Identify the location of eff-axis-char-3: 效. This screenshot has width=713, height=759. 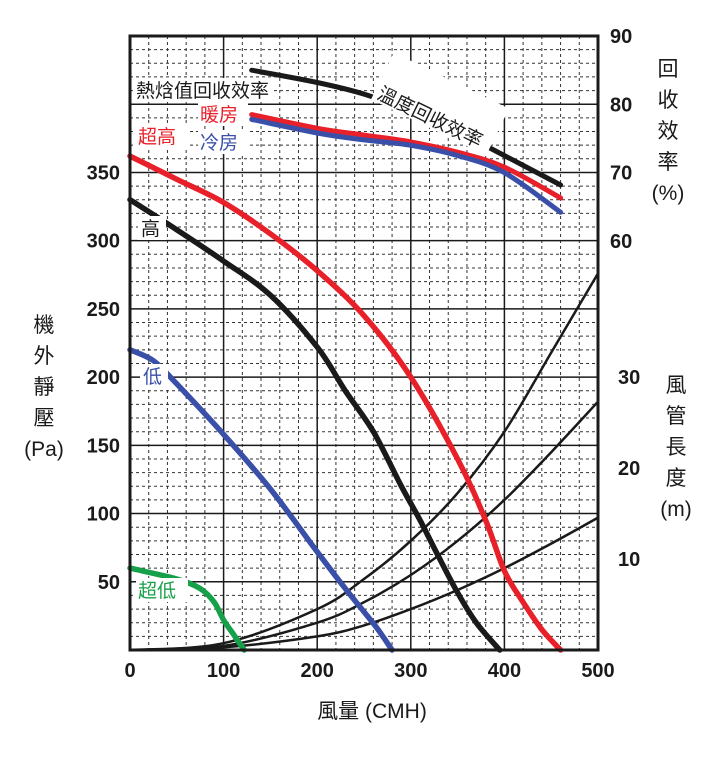
(668, 131).